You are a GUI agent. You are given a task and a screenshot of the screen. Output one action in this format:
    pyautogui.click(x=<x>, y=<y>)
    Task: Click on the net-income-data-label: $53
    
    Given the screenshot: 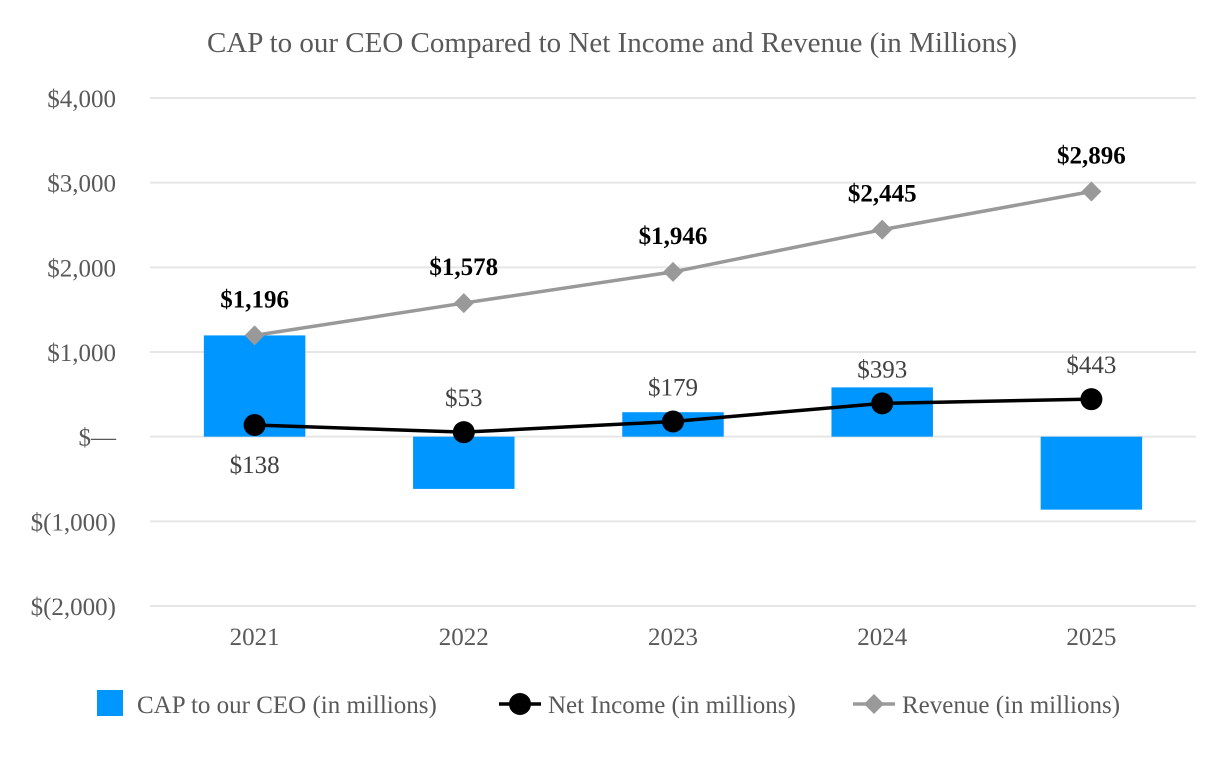 What is the action you would take?
    pyautogui.click(x=464, y=398)
    